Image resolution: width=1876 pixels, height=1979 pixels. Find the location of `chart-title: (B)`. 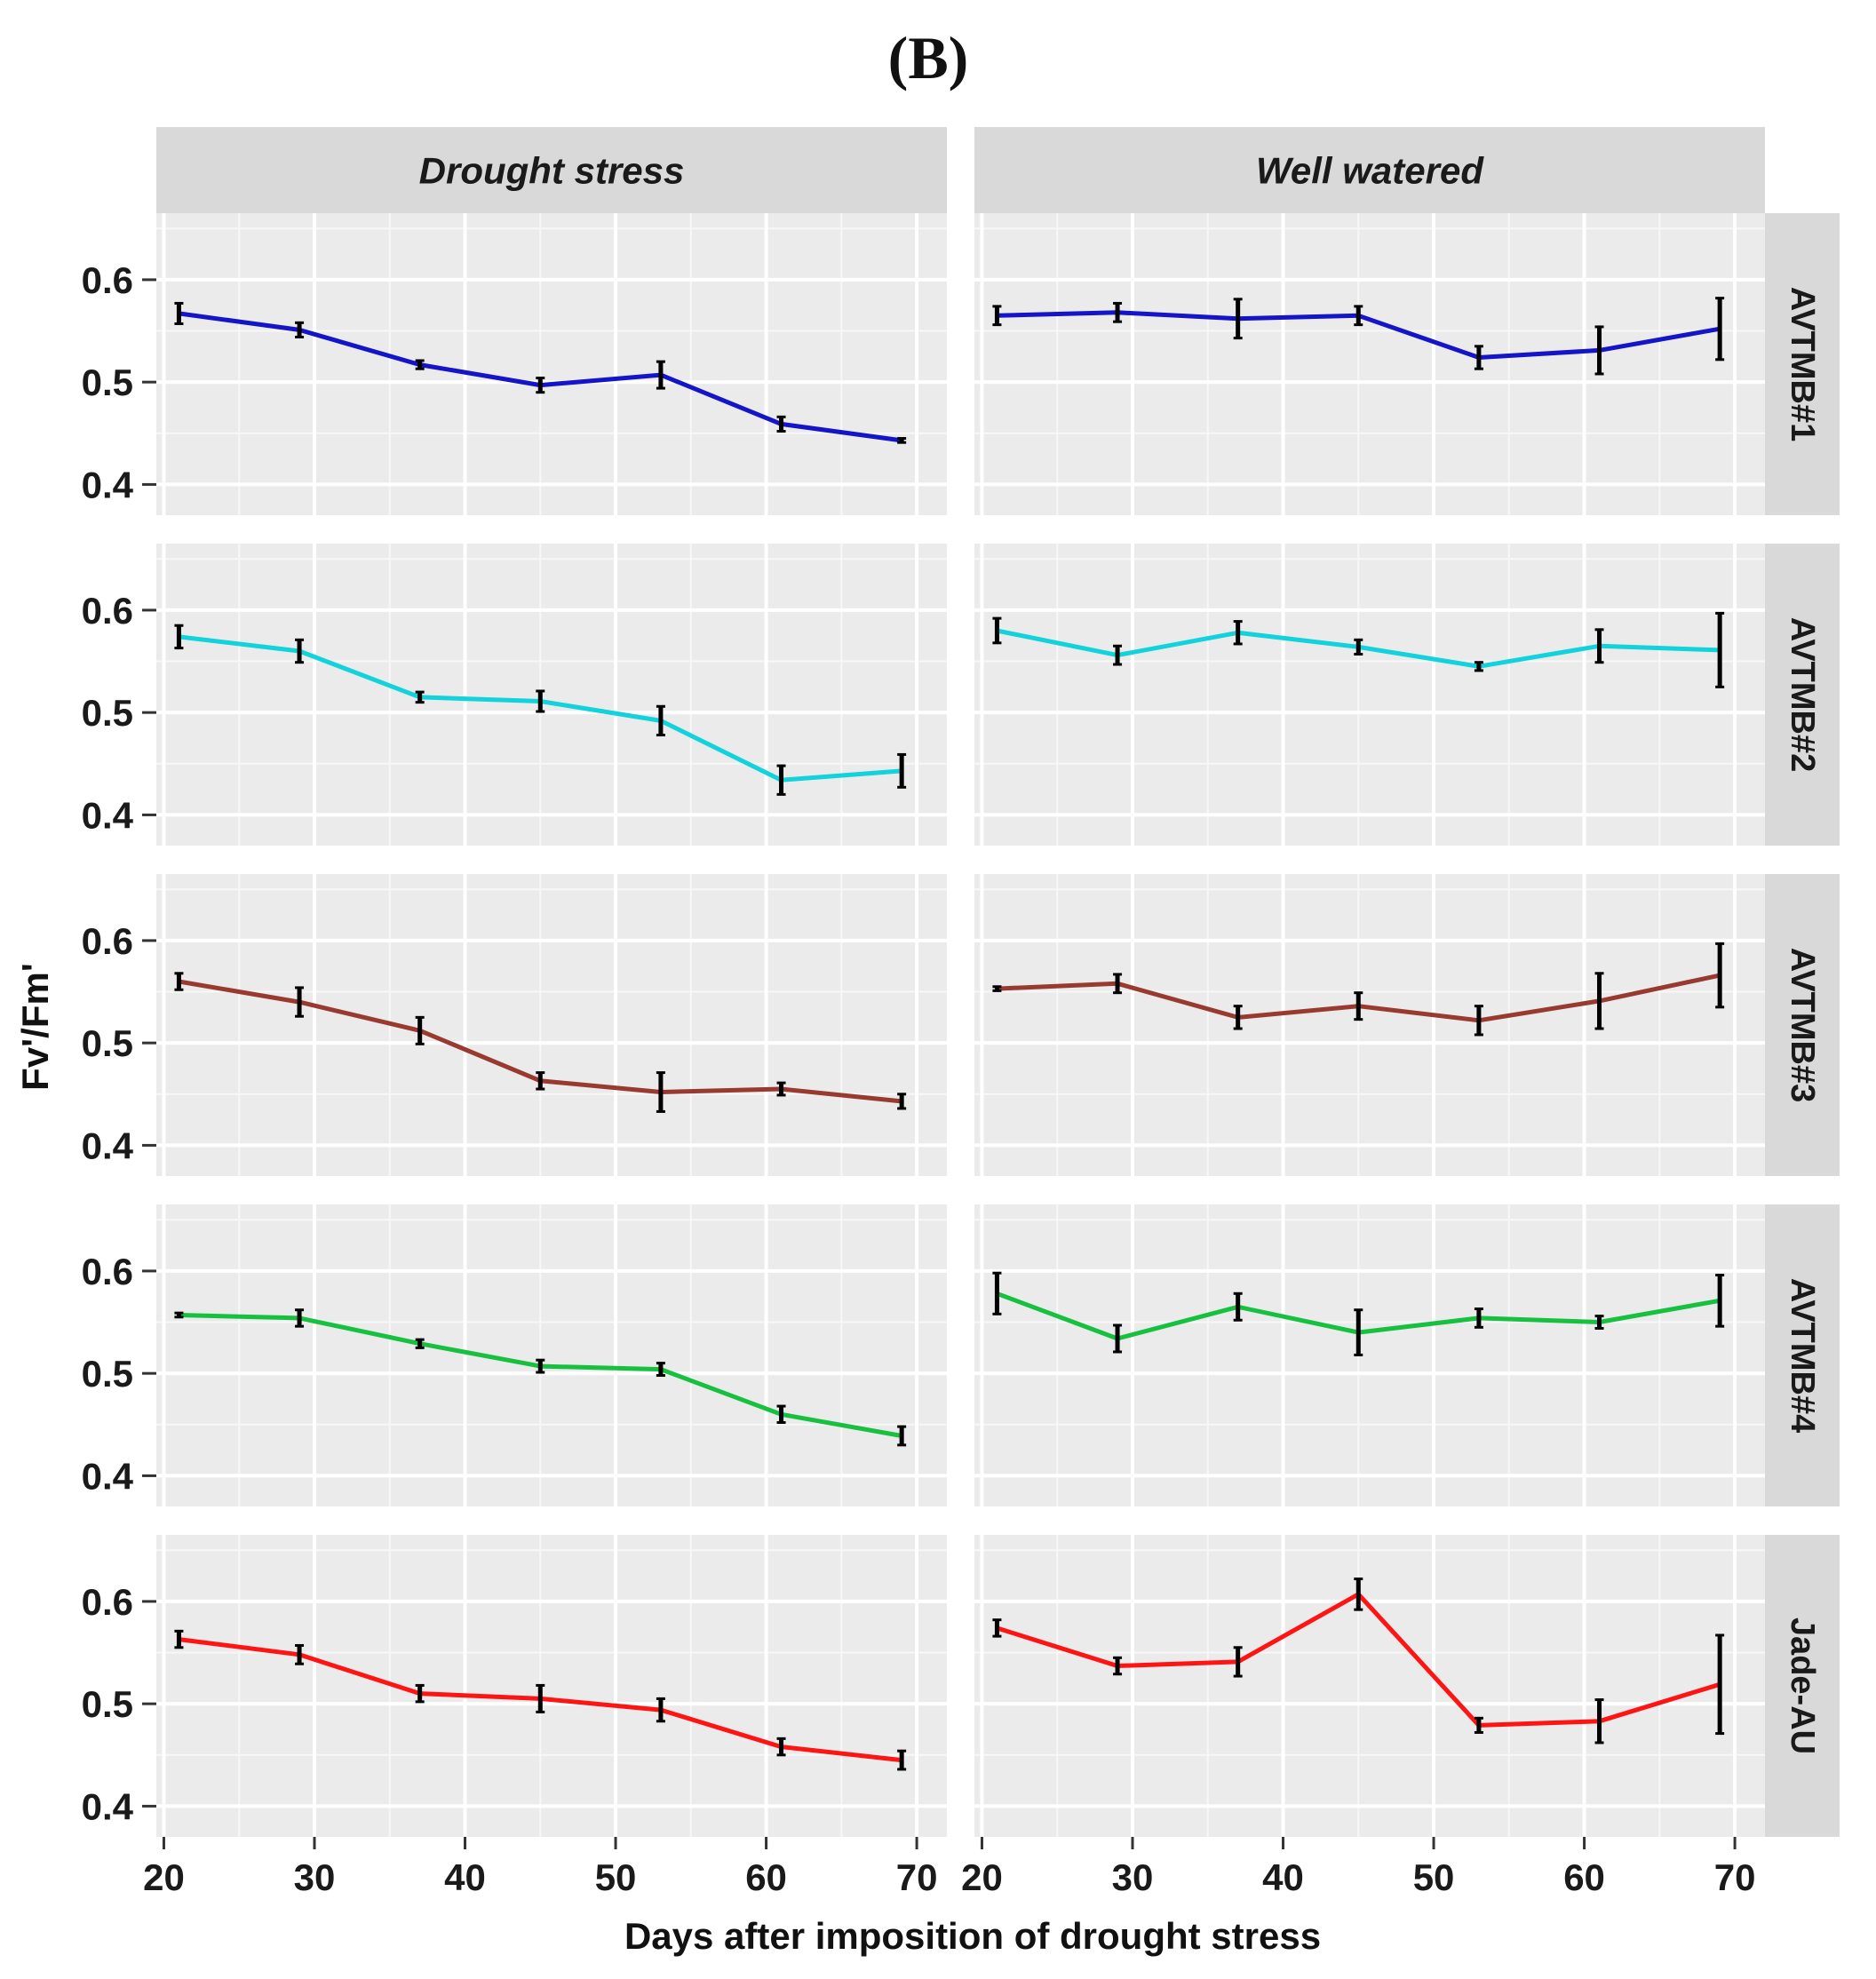

chart-title: (B) is located at coordinates (928, 57).